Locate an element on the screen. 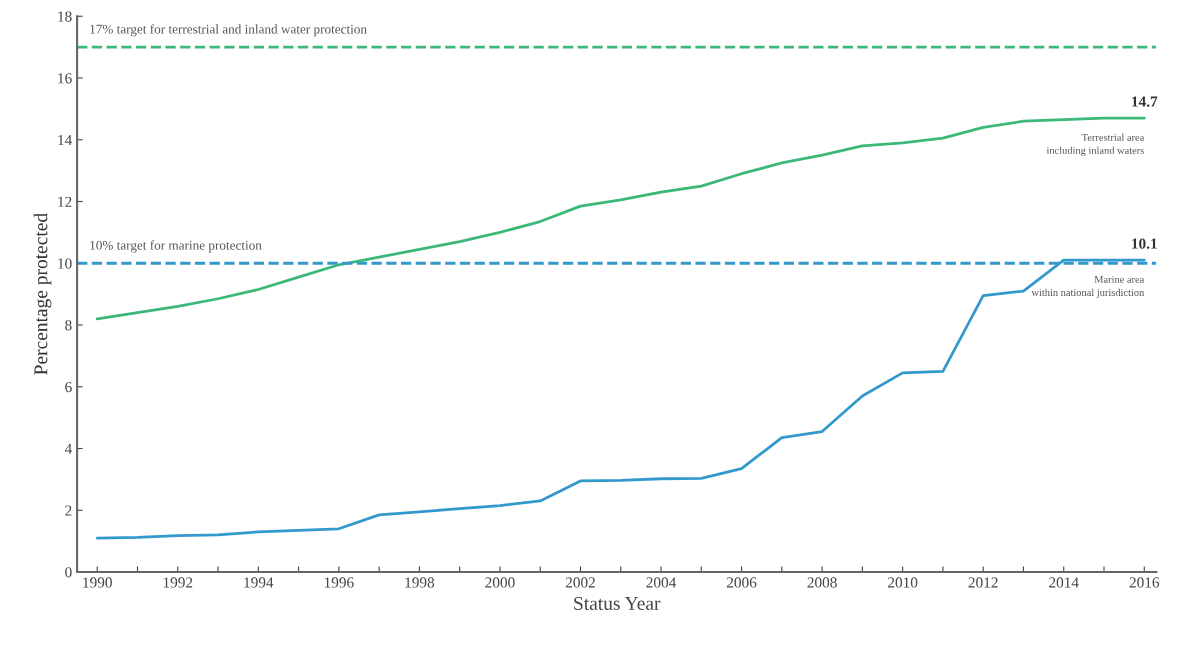 This screenshot has width=1186, height=650. annotation: 14.7 is located at coordinates (1145, 101).